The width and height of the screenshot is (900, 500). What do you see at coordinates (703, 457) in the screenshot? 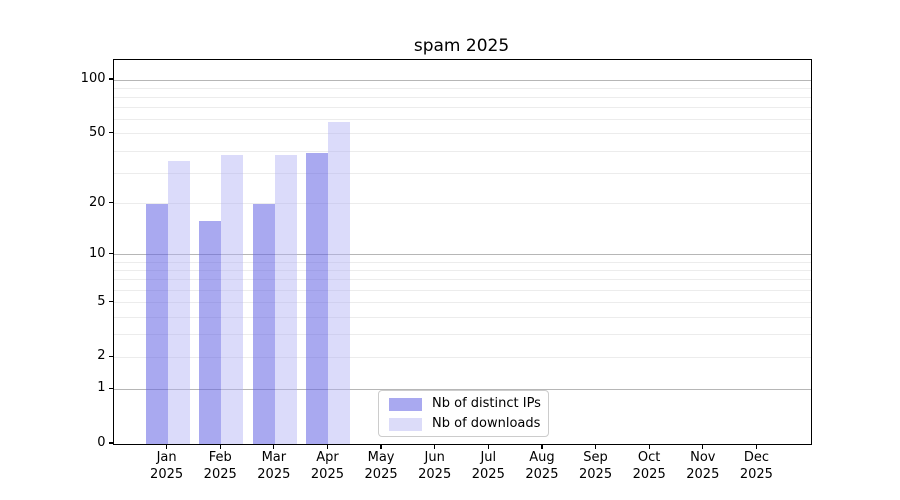
I see `x-tick-label-month: Nov` at bounding box center [703, 457].